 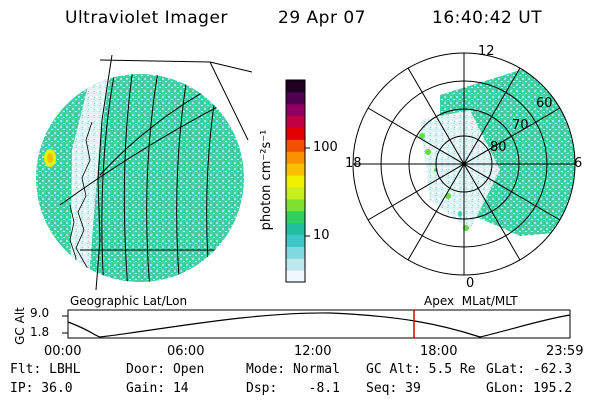 What do you see at coordinates (157, 388) in the screenshot?
I see `status-gain: Gain: 14` at bounding box center [157, 388].